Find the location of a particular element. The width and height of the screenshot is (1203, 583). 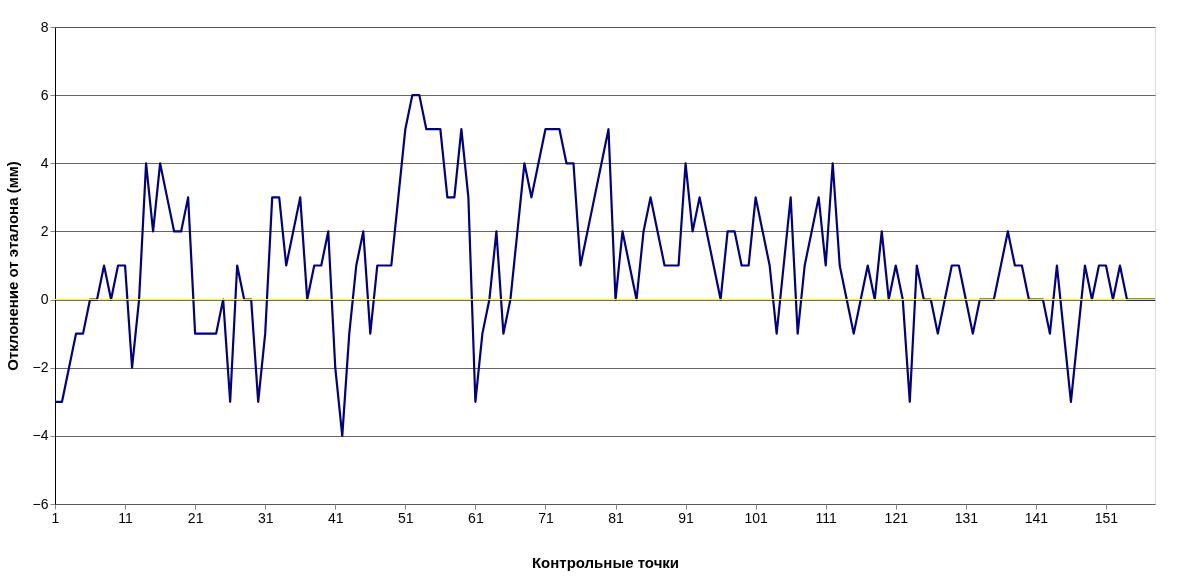

y-tick-label: 0 is located at coordinates (44, 299).